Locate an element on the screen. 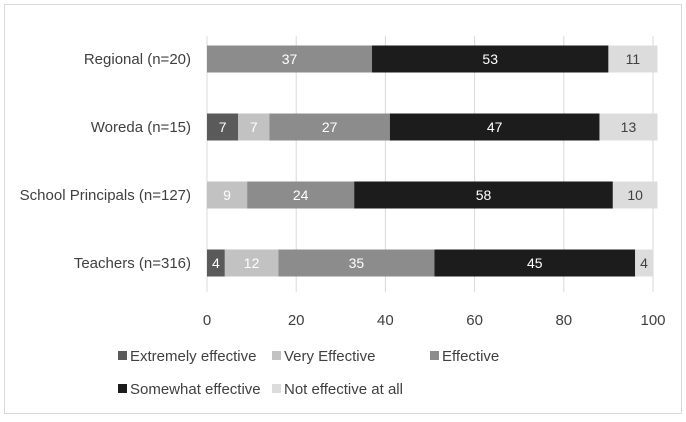 Image resolution: width=686 pixels, height=422 pixels. data-label: 37 is located at coordinates (290, 59).